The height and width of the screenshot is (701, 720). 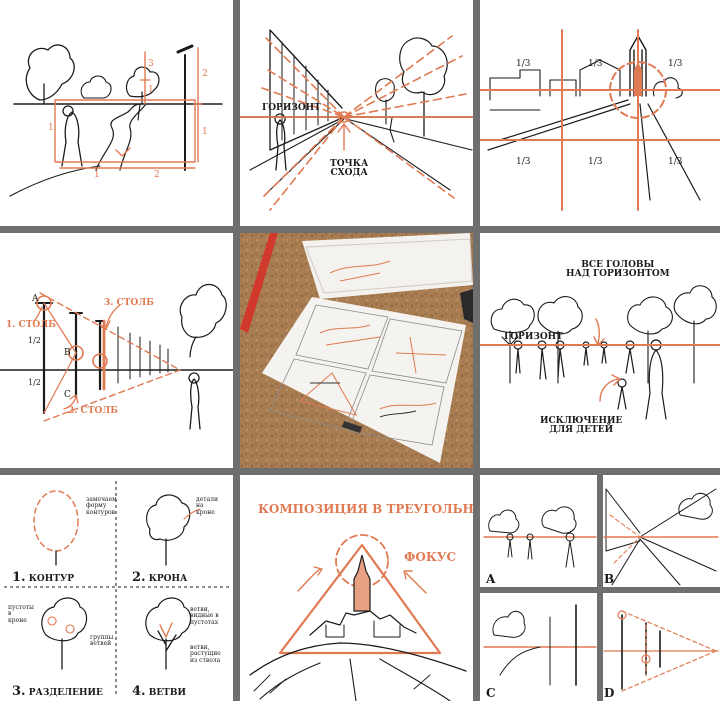 I want to click on label-1-bottom: 1, so click(x=97, y=175).